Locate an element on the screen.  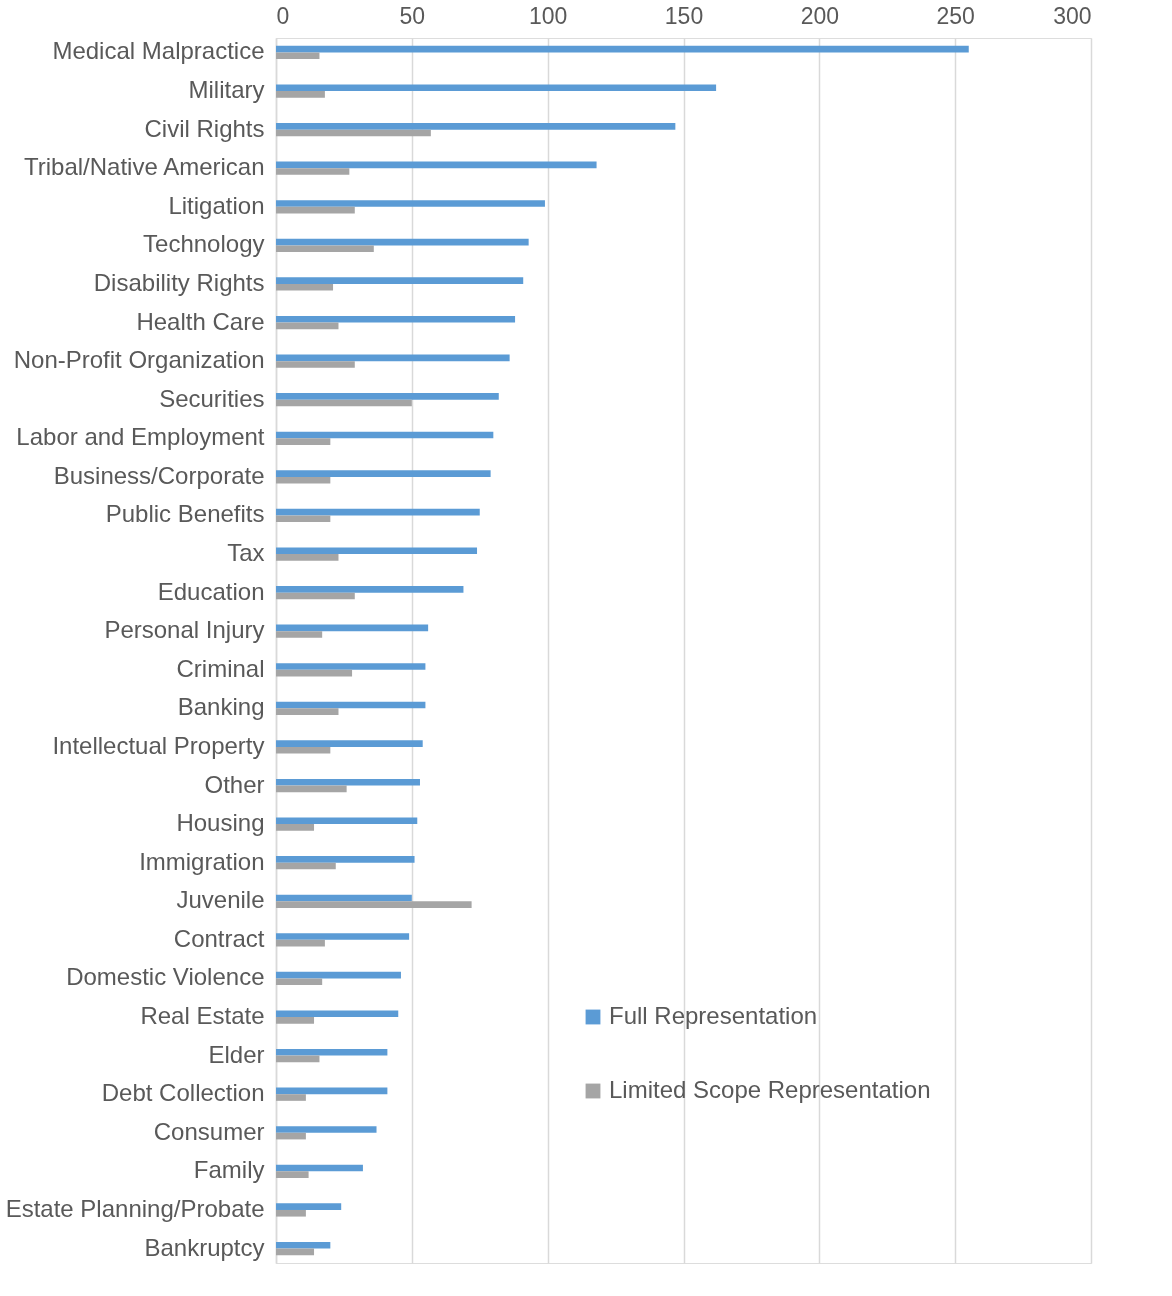
legend-label: Limited Scope Representation is located at coordinates (770, 1089).